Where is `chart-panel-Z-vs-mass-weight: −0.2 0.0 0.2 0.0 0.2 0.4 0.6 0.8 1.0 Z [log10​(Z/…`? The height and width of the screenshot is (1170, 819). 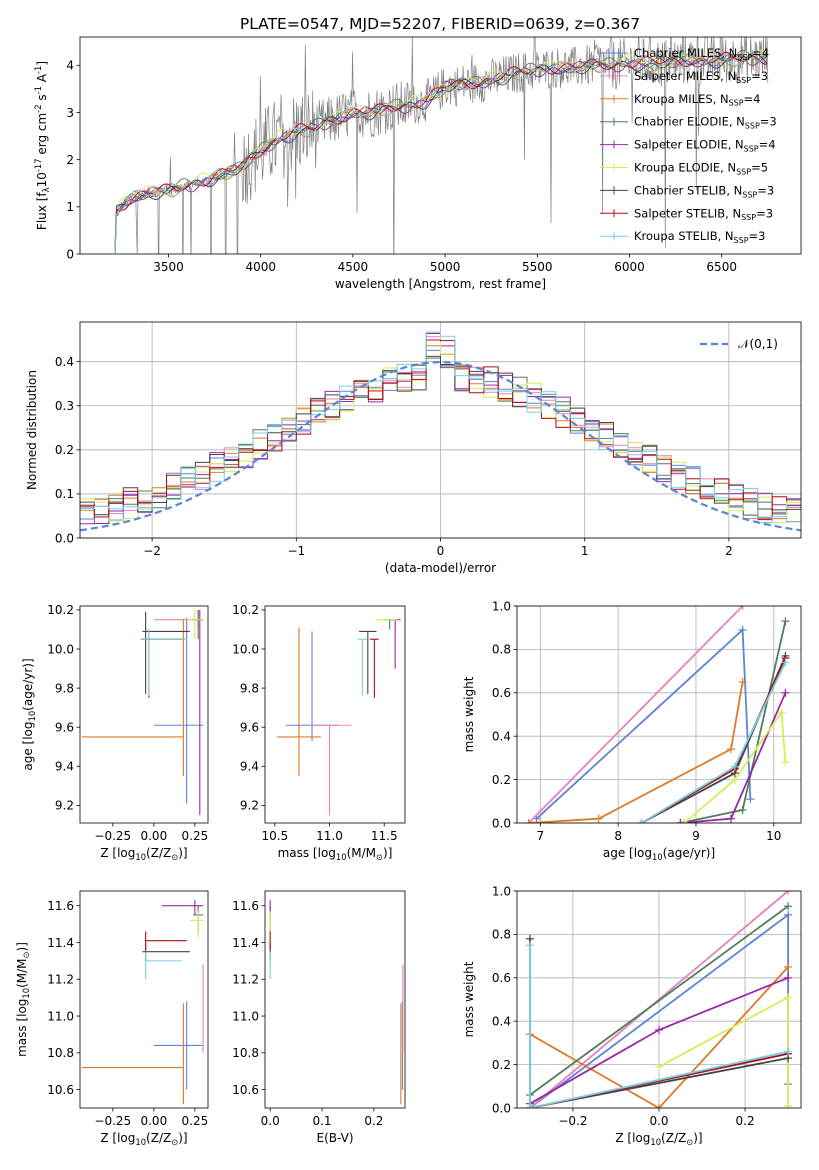 chart-panel-Z-vs-mass-weight: −0.2 0.0 0.2 0.0 0.2 0.4 0.6 0.8 1.0 Z [log10​(Z/… is located at coordinates (632, 1015).